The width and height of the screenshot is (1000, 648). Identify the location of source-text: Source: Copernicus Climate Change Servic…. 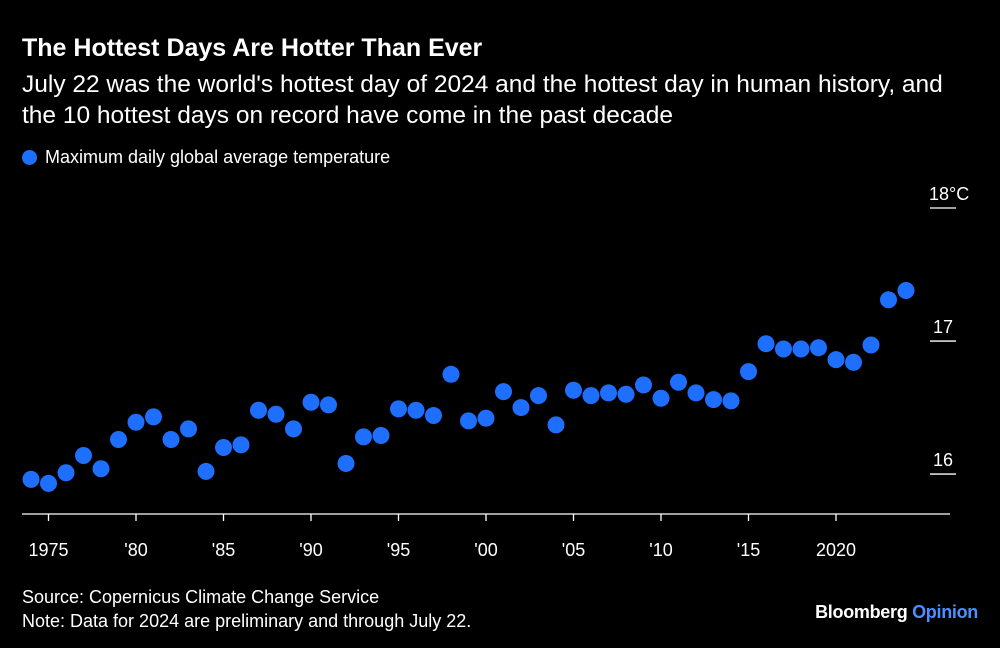
(201, 597).